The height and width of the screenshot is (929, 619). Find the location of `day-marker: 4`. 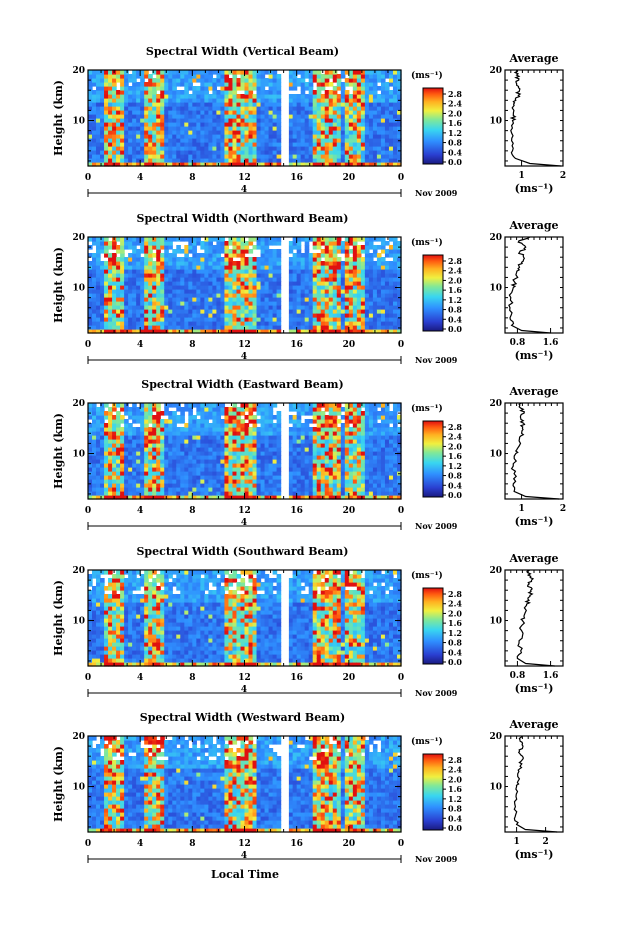

day-marker: 4 is located at coordinates (244, 357).